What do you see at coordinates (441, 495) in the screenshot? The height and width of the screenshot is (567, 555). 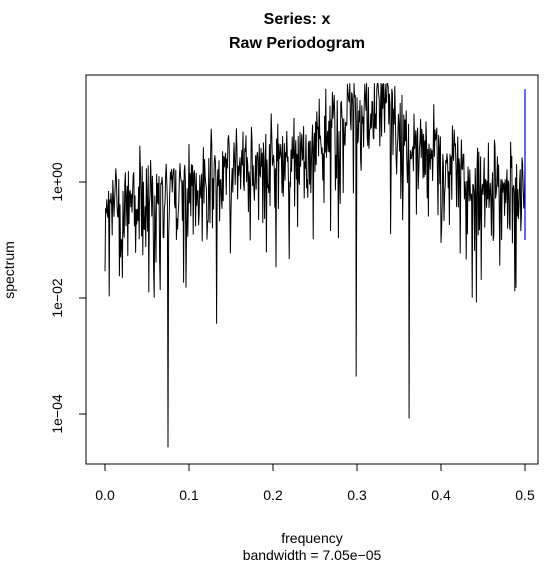 I see `x-tick-label-4: 0.4` at bounding box center [441, 495].